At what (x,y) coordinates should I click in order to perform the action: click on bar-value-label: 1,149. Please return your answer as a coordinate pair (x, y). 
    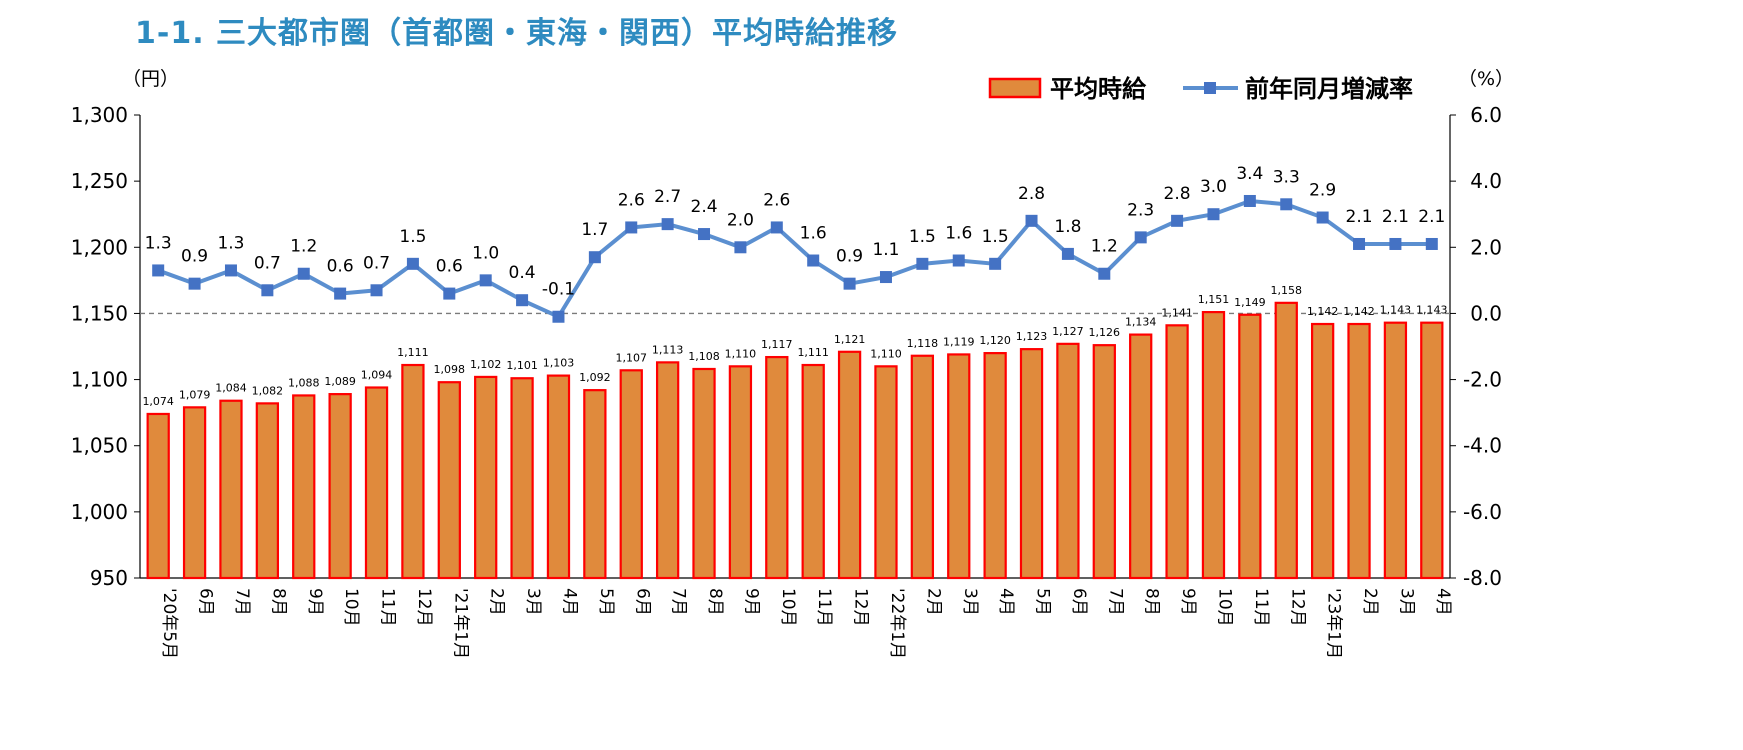
    Looking at the image, I should click on (1250, 302).